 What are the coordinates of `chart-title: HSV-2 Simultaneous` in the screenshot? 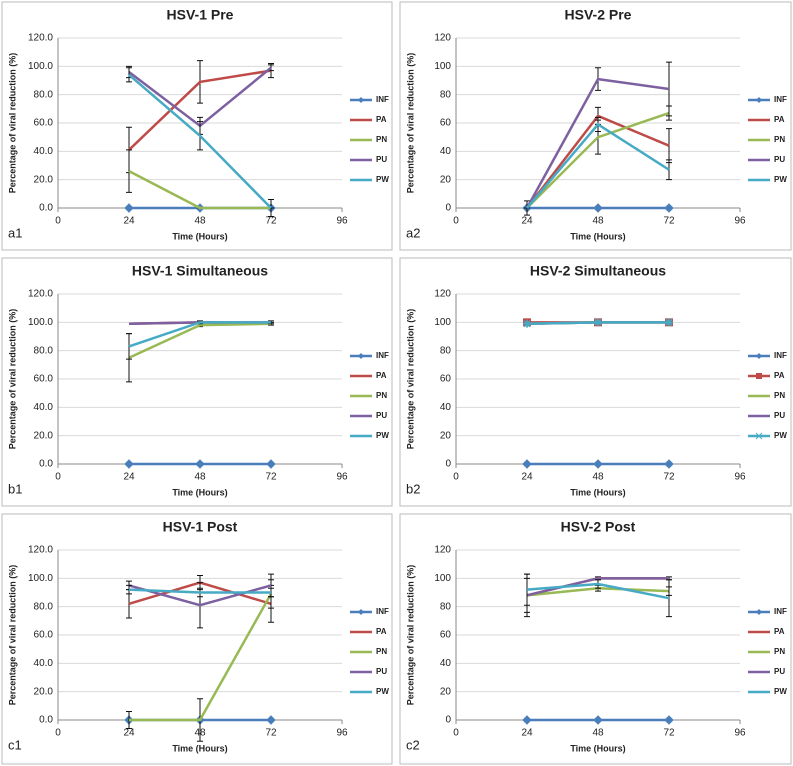 It's located at (598, 271).